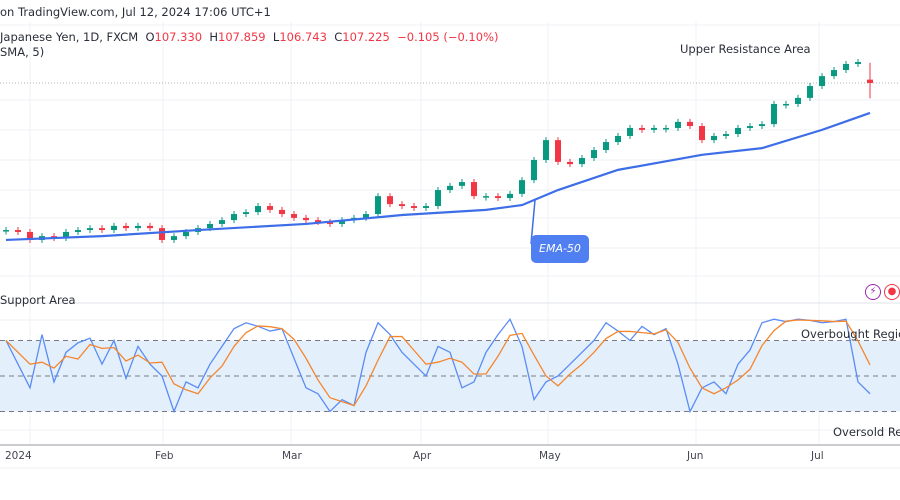  What do you see at coordinates (448, 37) in the screenshot?
I see `change-value: −0.105 (−0.10%)` at bounding box center [448, 37].